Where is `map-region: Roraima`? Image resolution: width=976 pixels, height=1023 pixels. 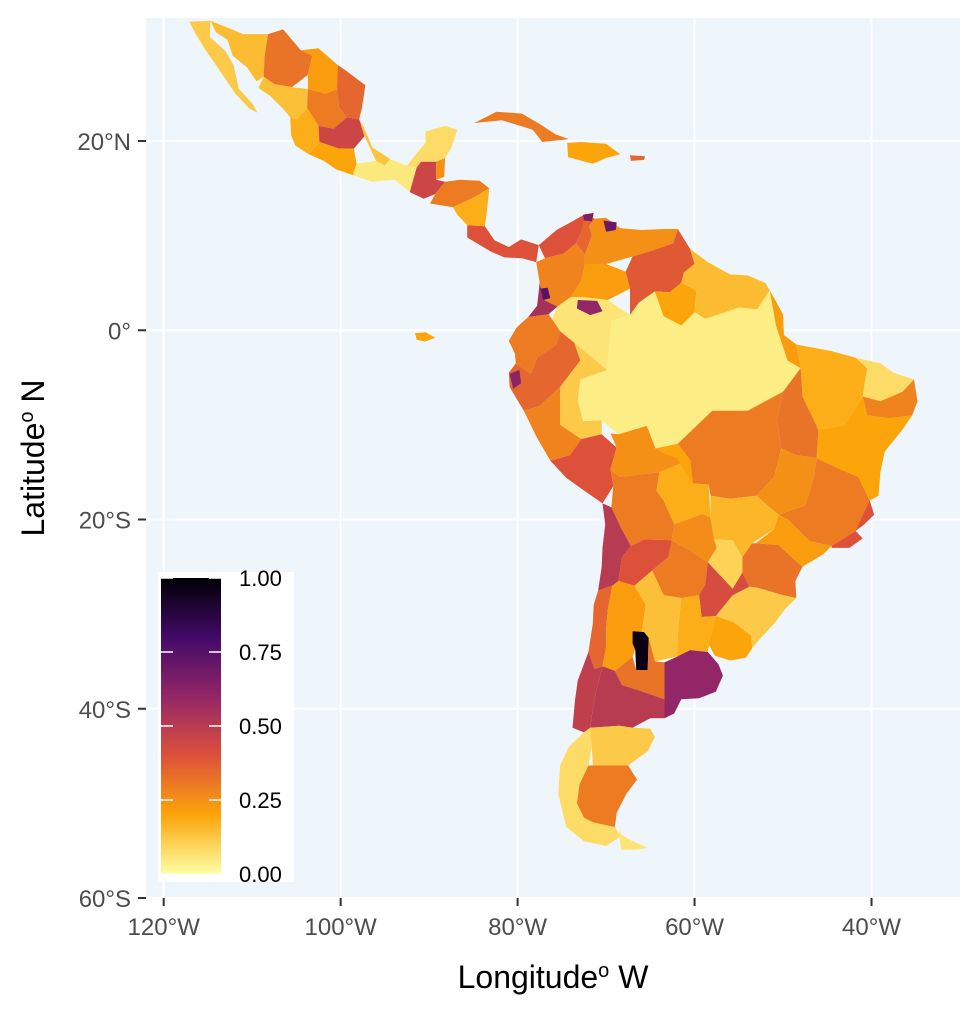 map-region: Roraima is located at coordinates (675, 304).